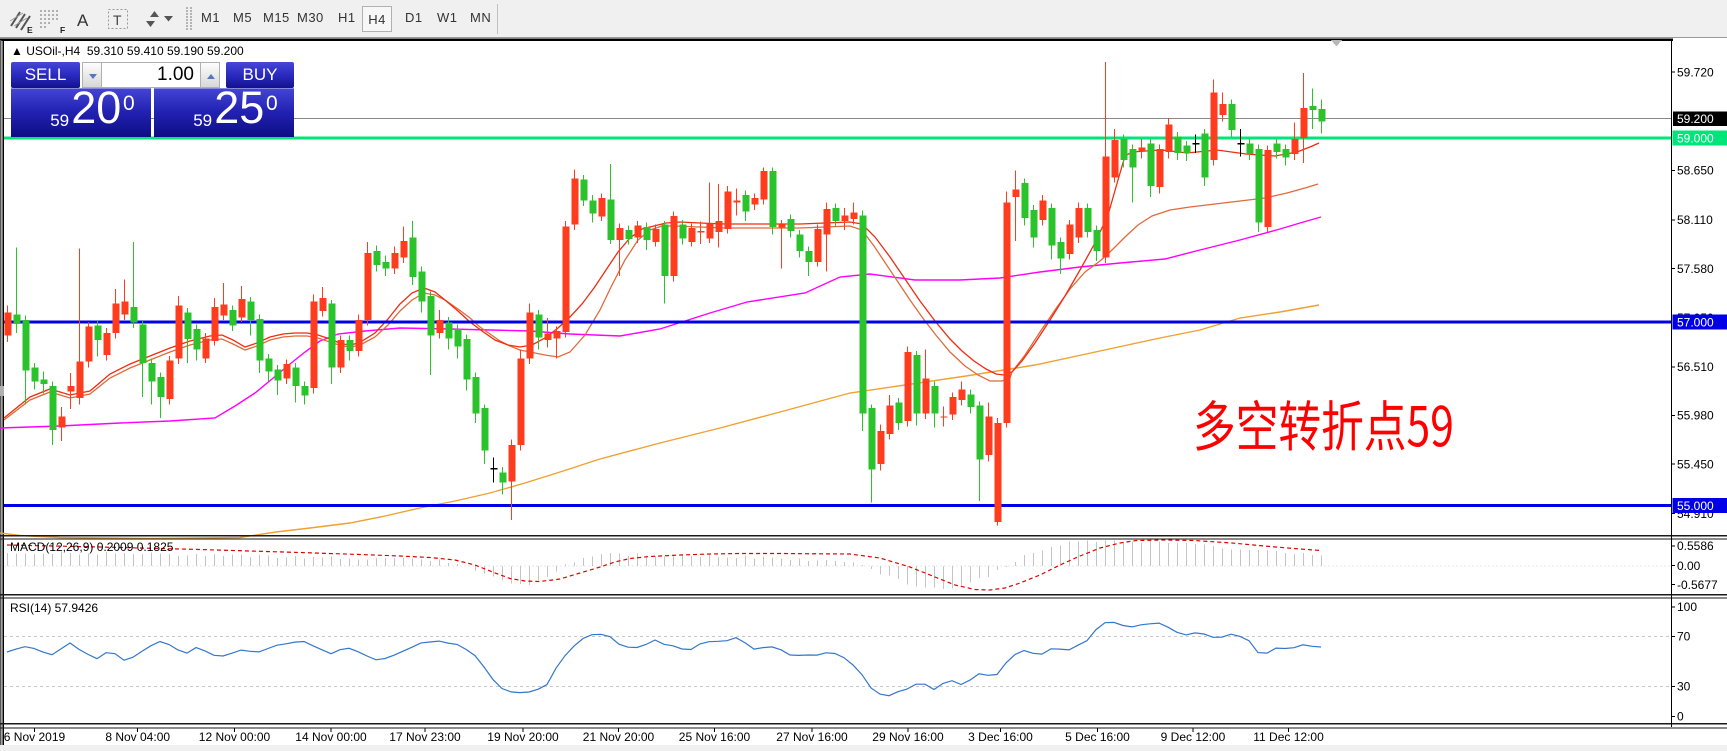 The width and height of the screenshot is (1727, 751). What do you see at coordinates (1687, 607) in the screenshot?
I see `svg-text: 100` at bounding box center [1687, 607].